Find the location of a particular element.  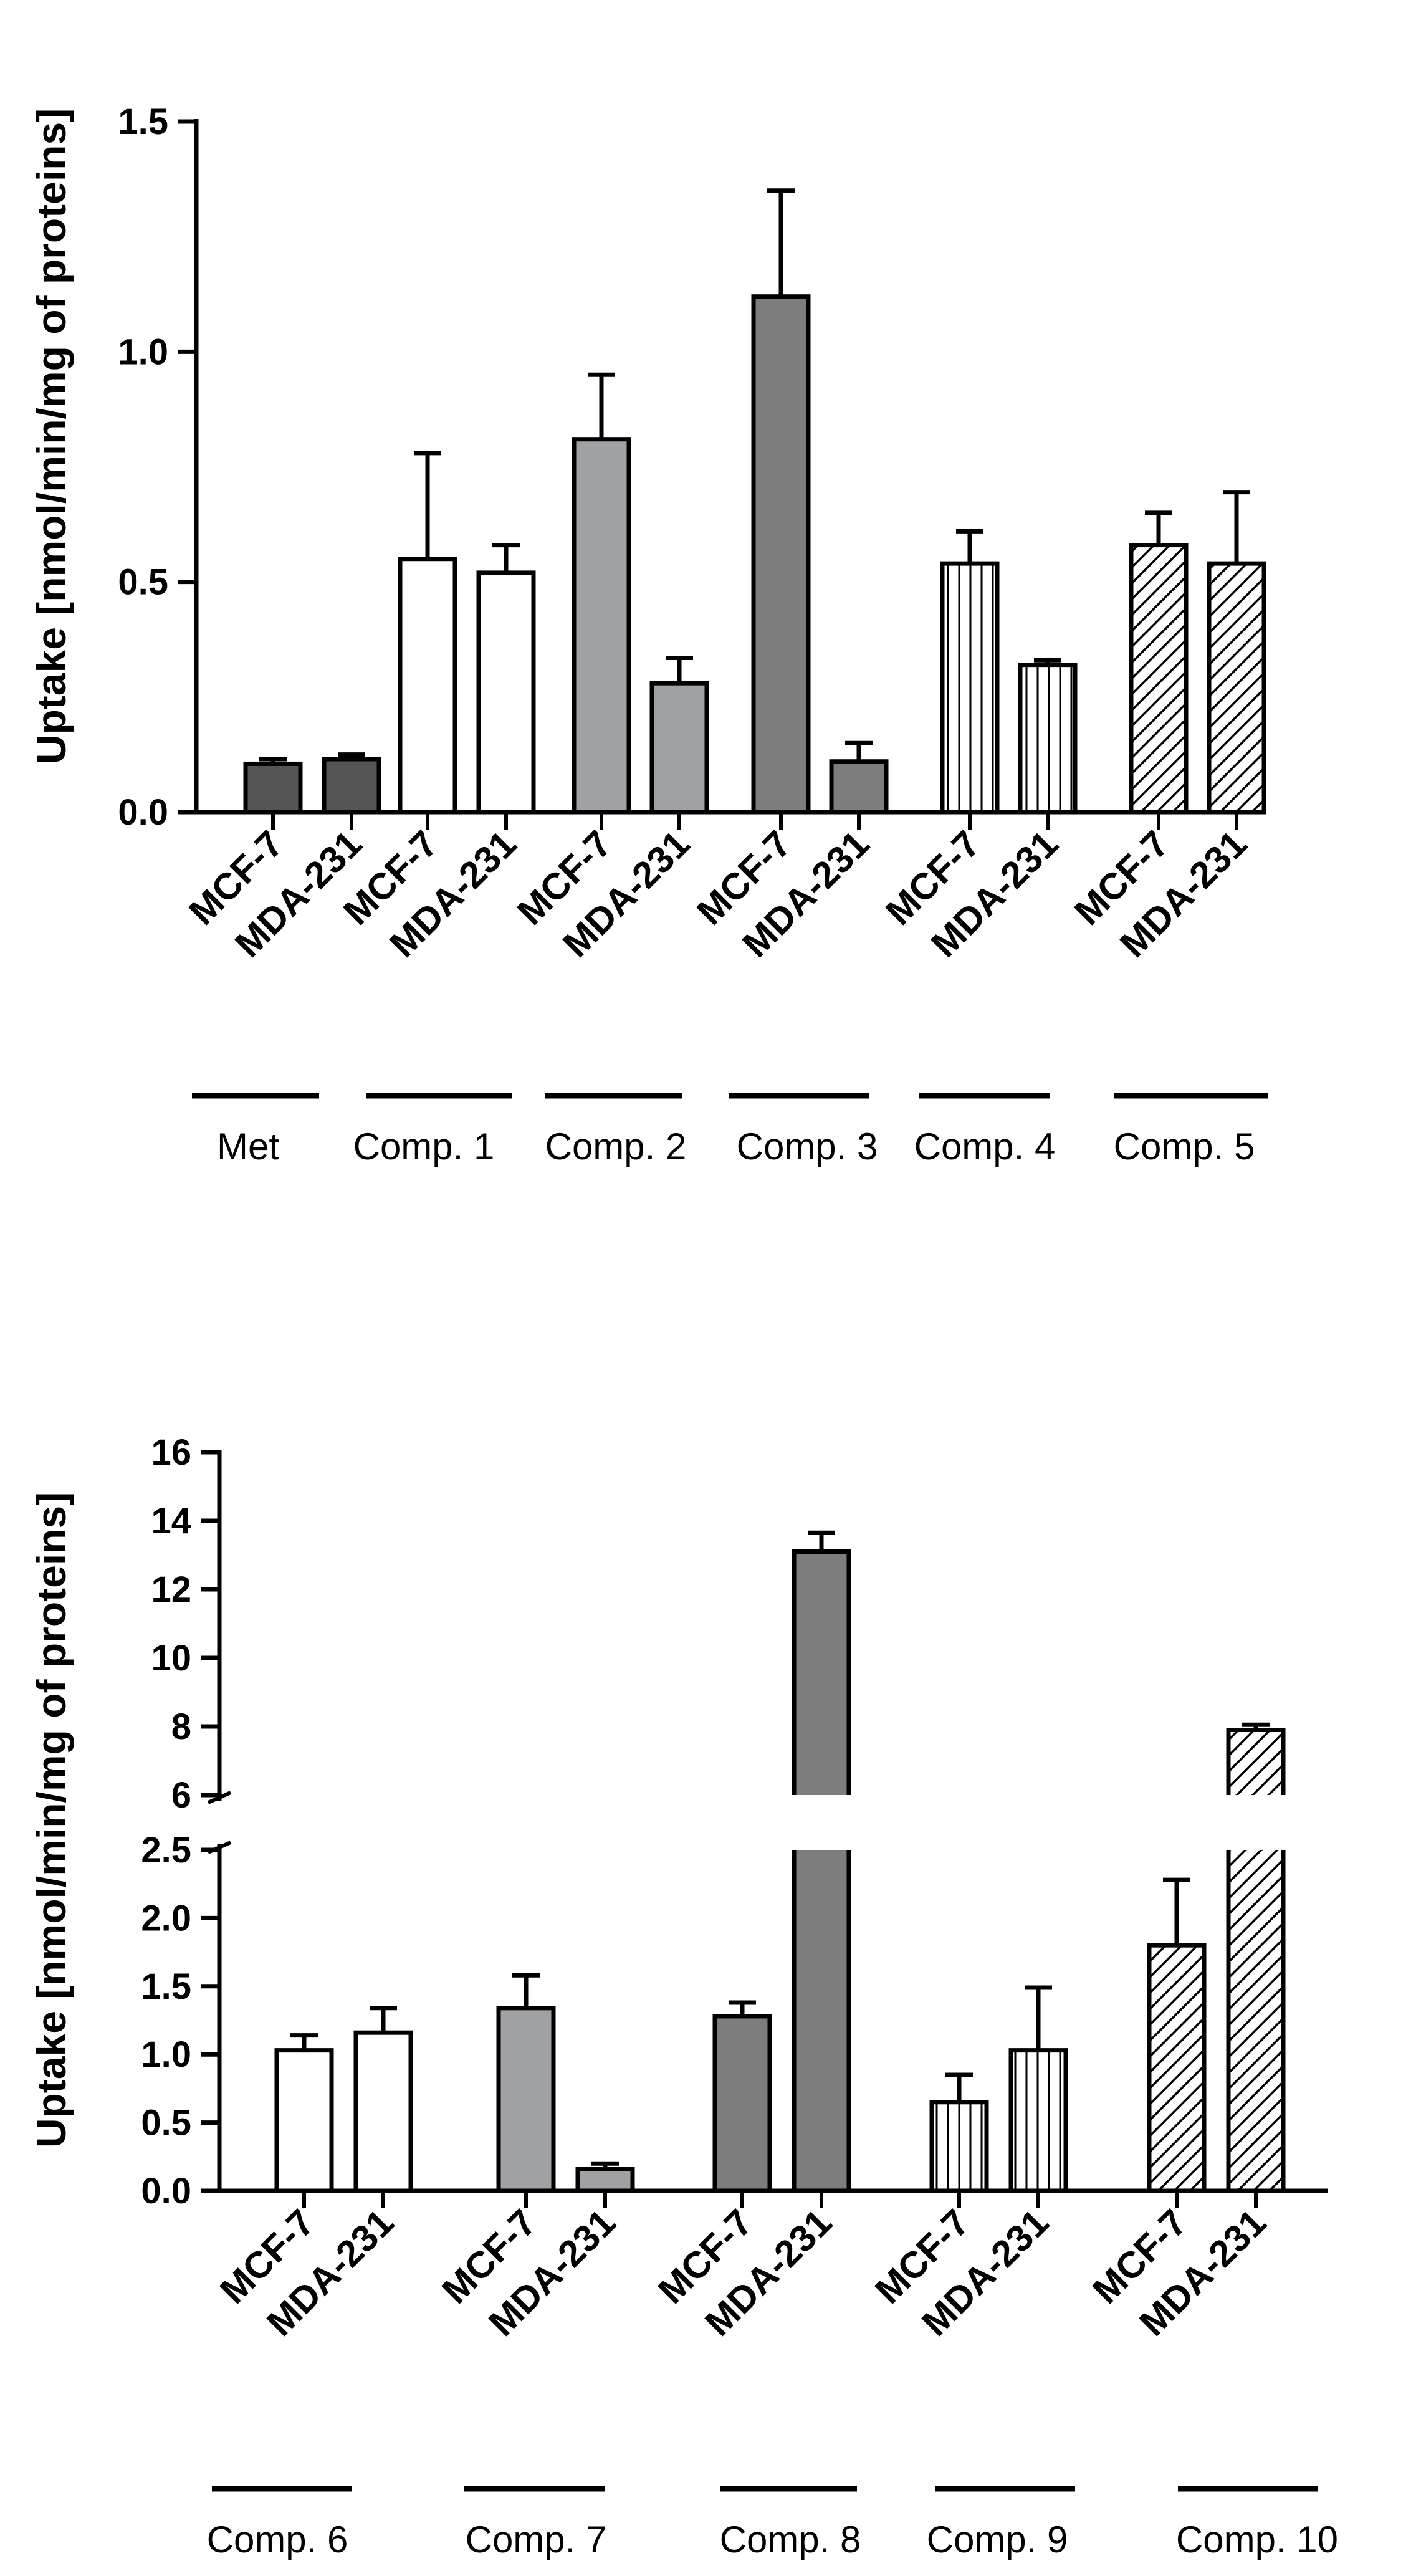

y-tick-label-upper-0: 6 is located at coordinates (181, 1796).